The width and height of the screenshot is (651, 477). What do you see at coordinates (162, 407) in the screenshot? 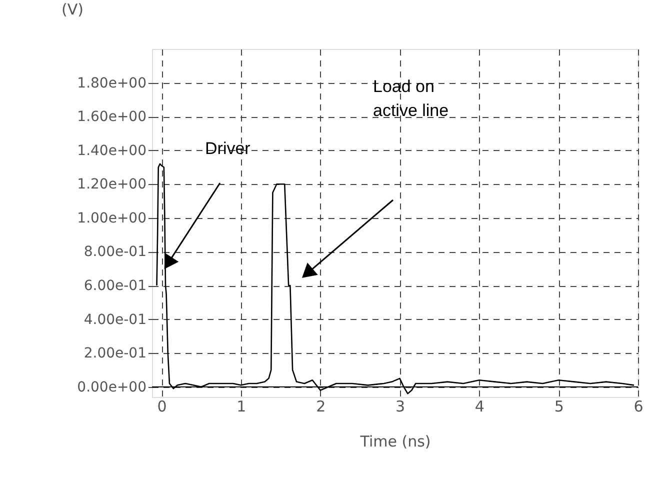
I see `x-tick-label: 0` at bounding box center [162, 407].